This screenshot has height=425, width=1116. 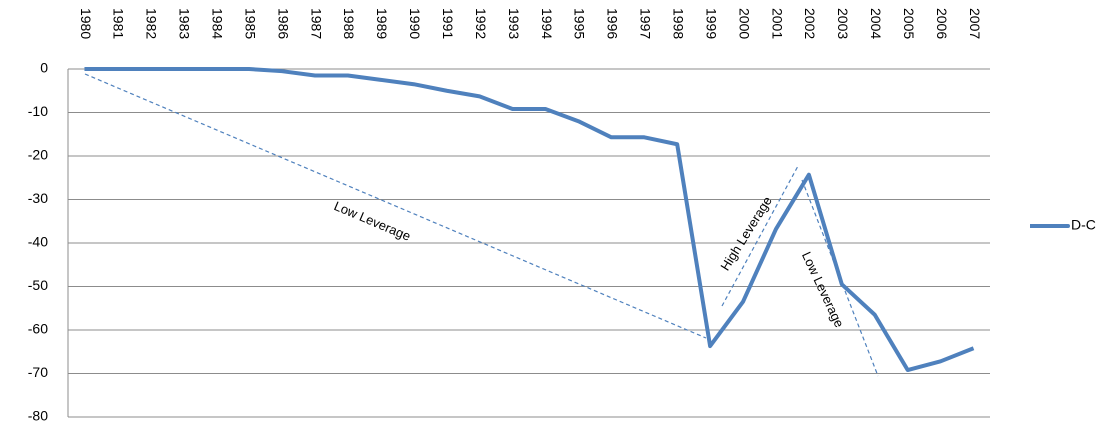 I want to click on x-tick-label: 1998, so click(x=678, y=23).